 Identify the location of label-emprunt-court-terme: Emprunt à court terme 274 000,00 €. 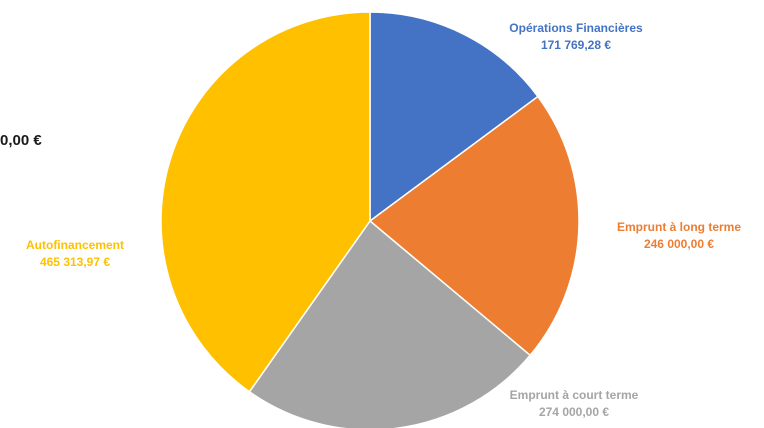
(574, 404).